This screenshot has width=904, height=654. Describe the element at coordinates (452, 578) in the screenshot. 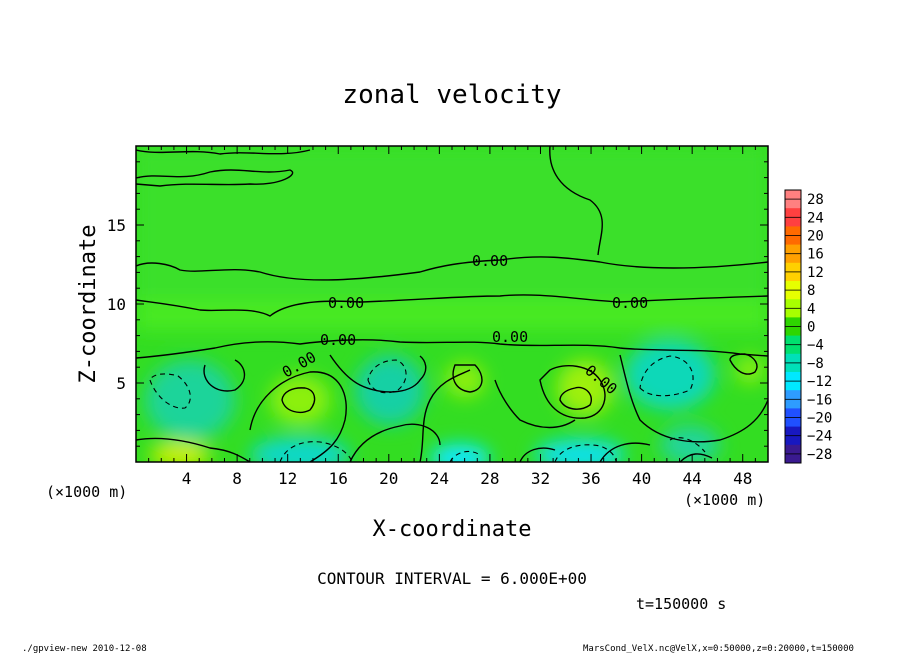

I see `contour-interval-text: CONTOUR INTERVAL = 6.000E+00` at that location.